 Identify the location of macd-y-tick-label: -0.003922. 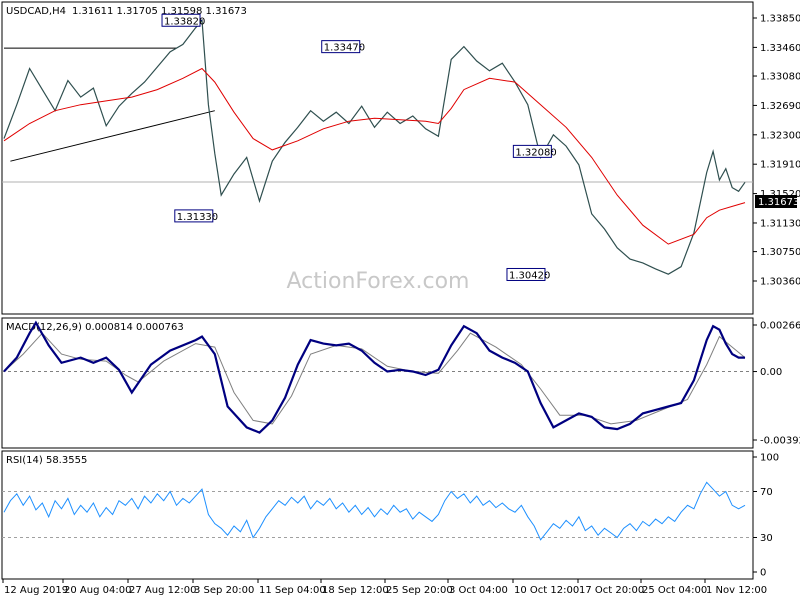
(780, 441).